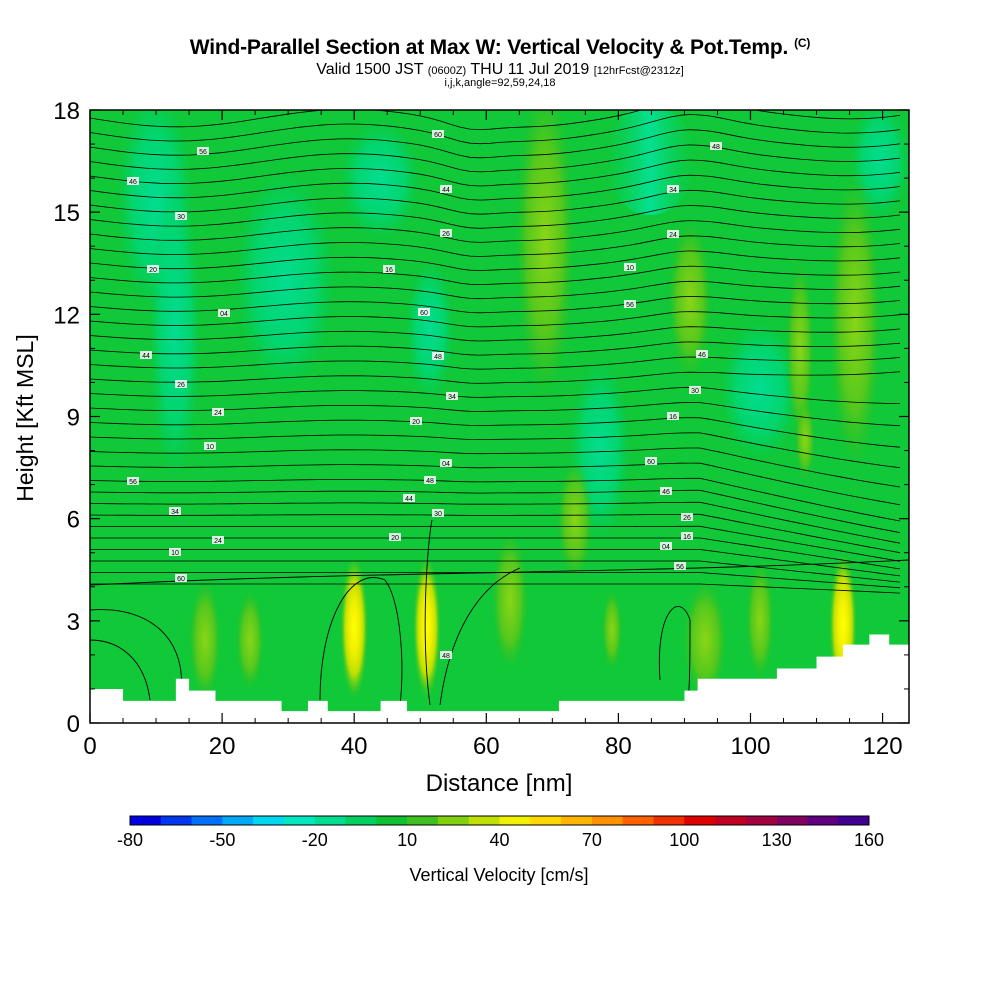  I want to click on y-tick-label: 0, so click(73, 724).